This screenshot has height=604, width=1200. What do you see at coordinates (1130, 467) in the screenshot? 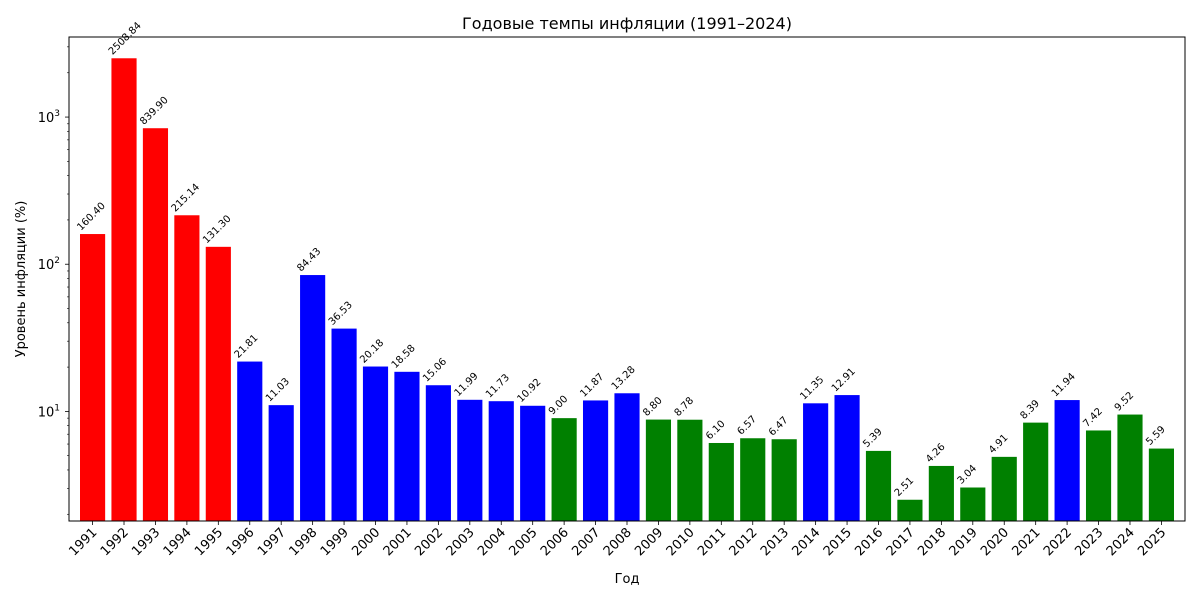
I see `bar-2024` at bounding box center [1130, 467].